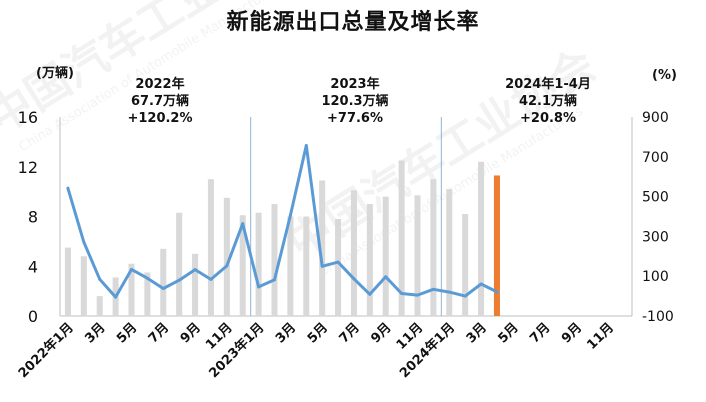  I want to click on right-tick-label: 900, so click(655, 118).